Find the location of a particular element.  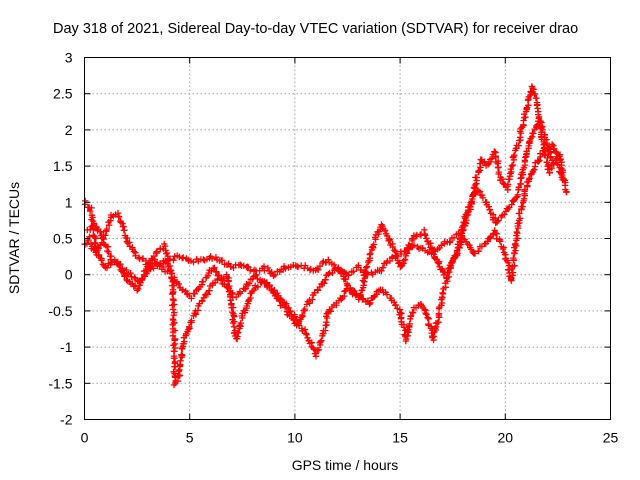

y-axis-label: SDTVAR / TECUs is located at coordinates (14, 238).